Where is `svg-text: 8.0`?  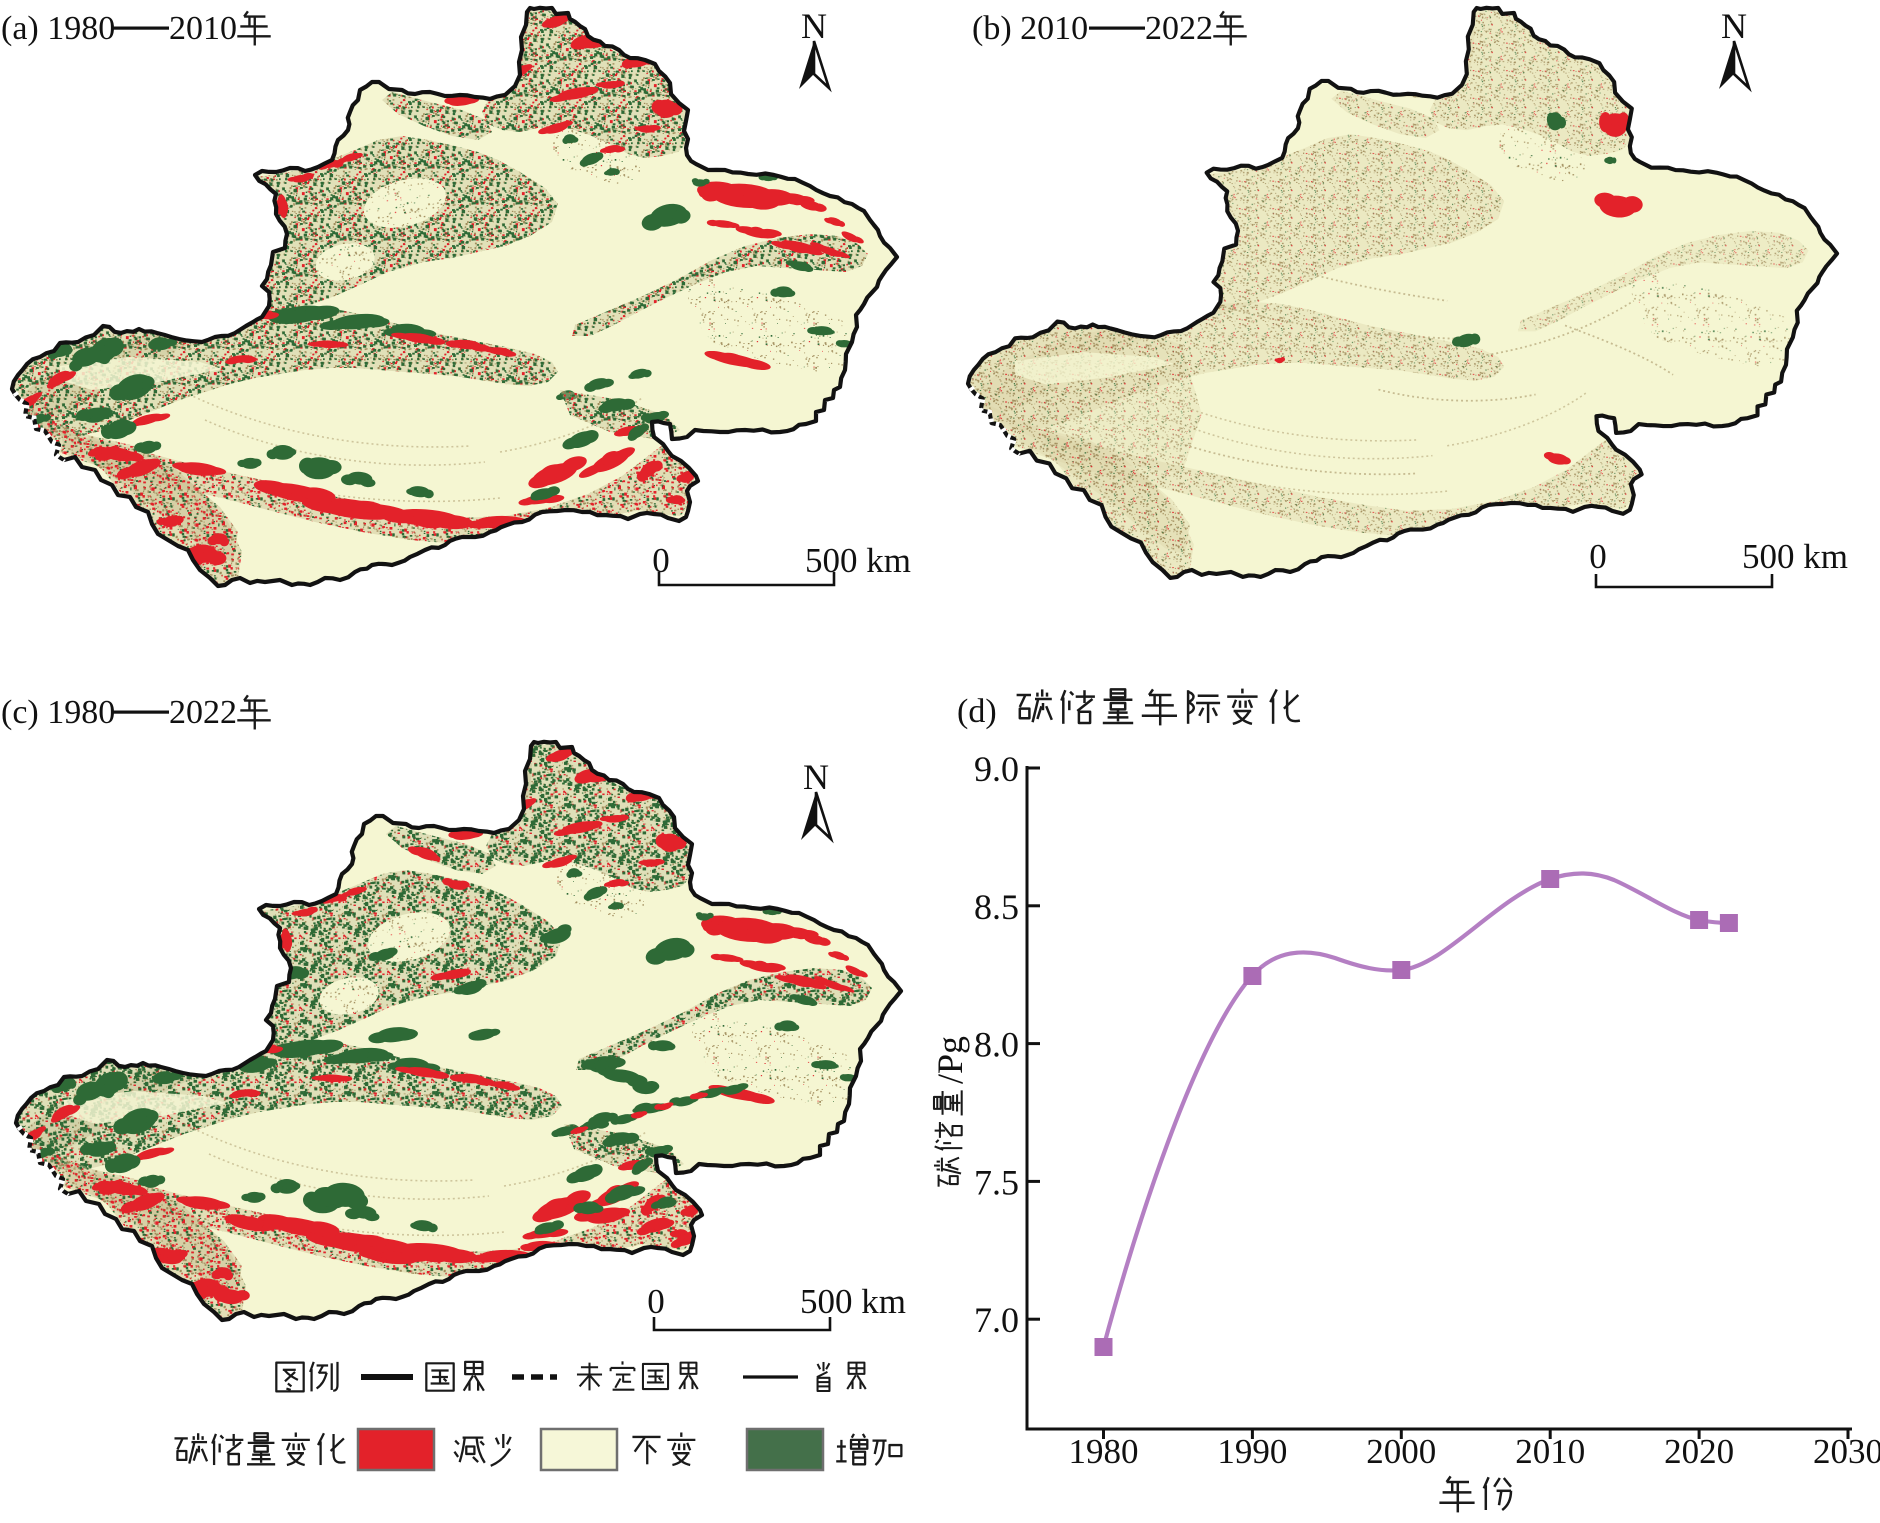
svg-text: 8.0 is located at coordinates (996, 1045).